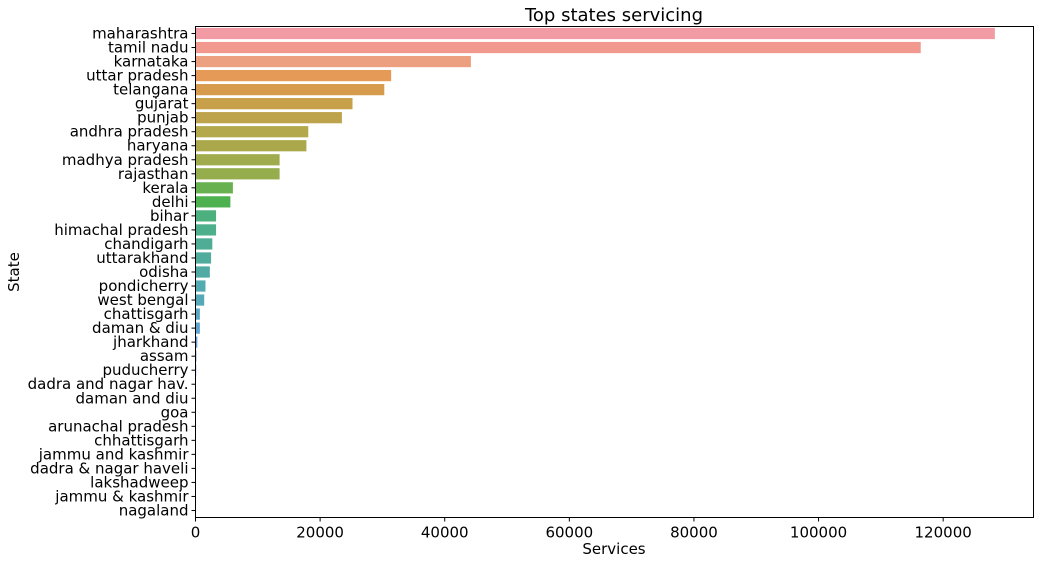 This screenshot has height=564, width=1040. I want to click on y-tick-label-23: assam, so click(164, 356).